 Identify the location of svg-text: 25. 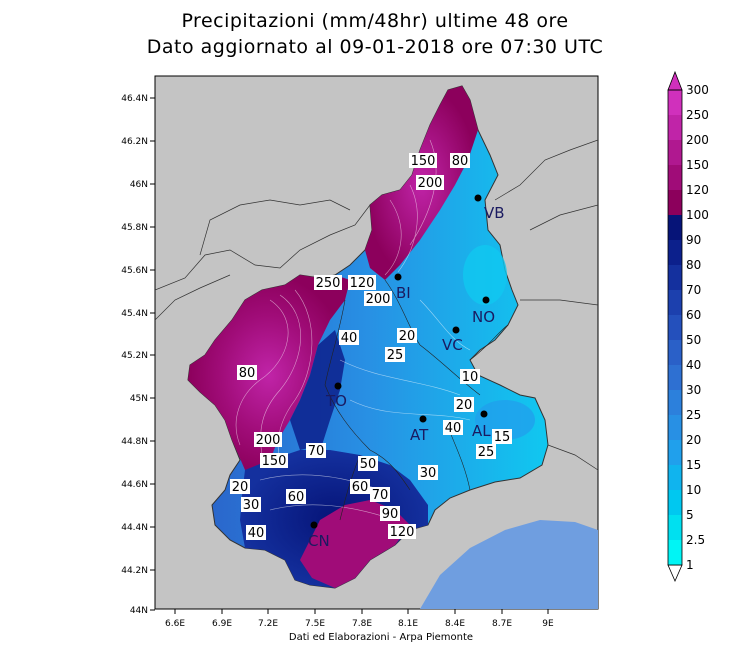
(486, 452).